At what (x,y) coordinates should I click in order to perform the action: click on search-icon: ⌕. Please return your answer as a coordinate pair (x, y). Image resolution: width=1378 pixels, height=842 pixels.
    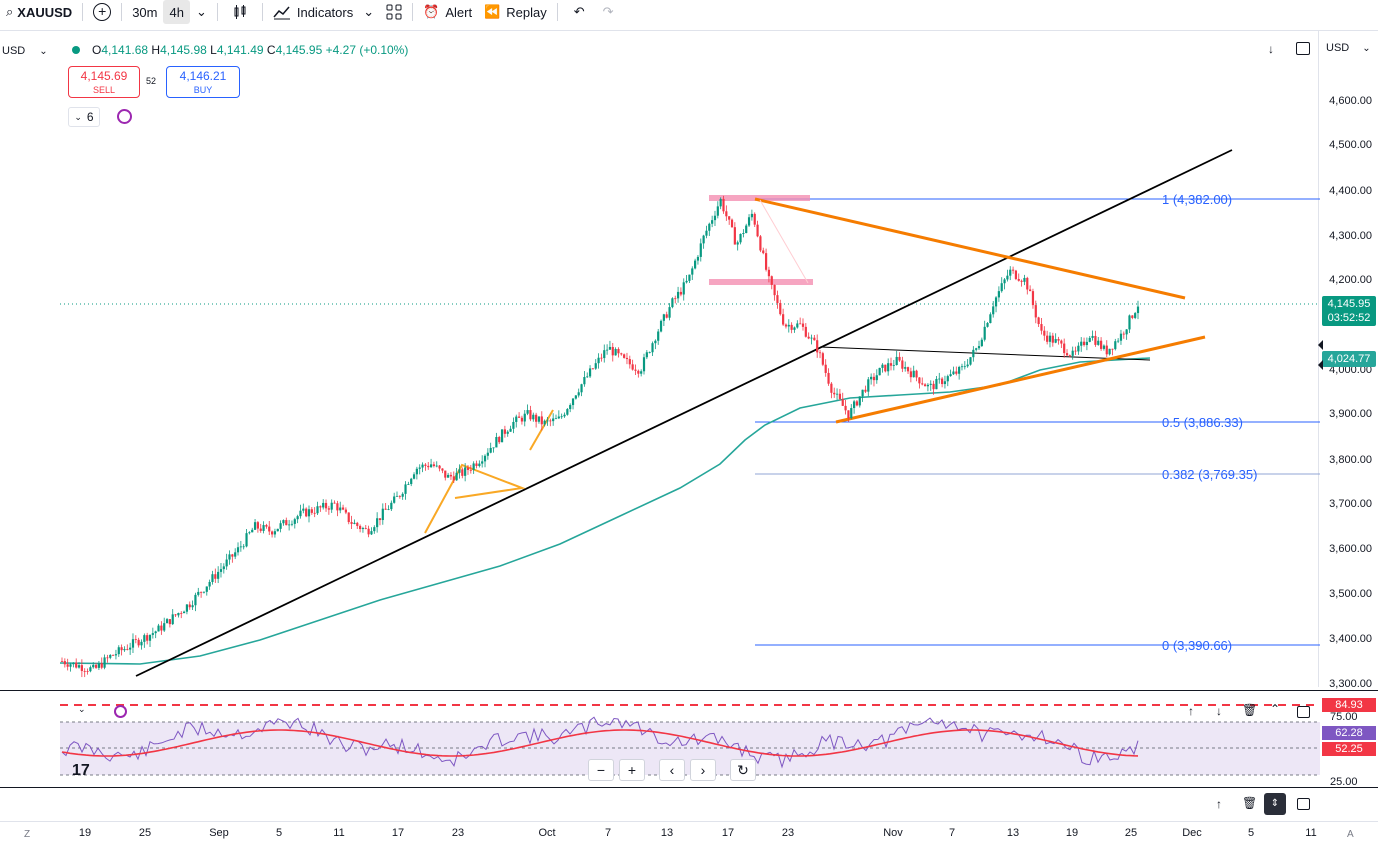
    Looking at the image, I should click on (10, 11).